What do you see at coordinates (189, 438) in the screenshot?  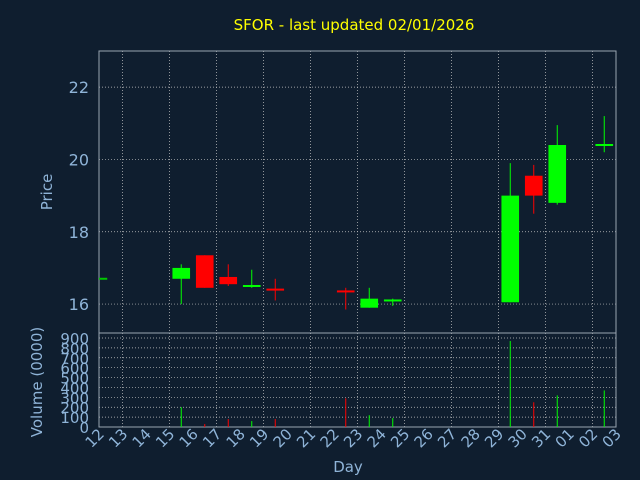 I see `day-tick-label: 16` at bounding box center [189, 438].